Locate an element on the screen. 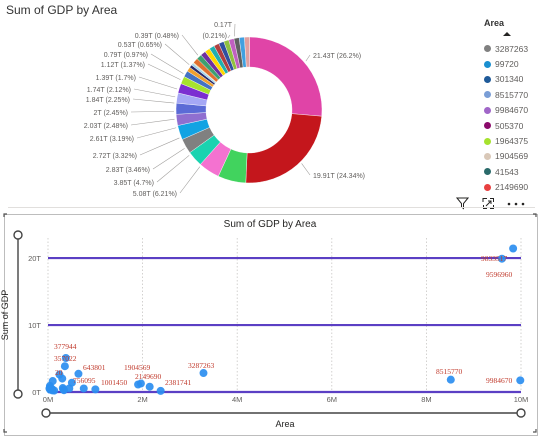 This screenshot has height=436, width=544. filter-icon is located at coordinates (462, 203).